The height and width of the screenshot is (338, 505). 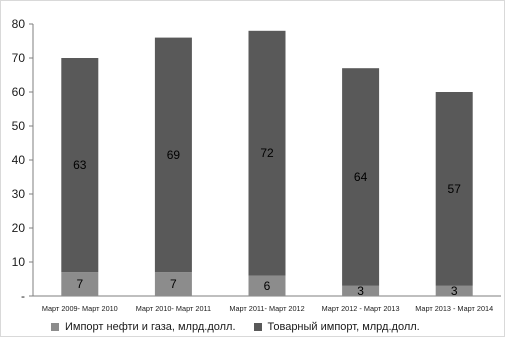 What do you see at coordinates (19, 228) in the screenshot?
I see `y-tick-label: 20` at bounding box center [19, 228].